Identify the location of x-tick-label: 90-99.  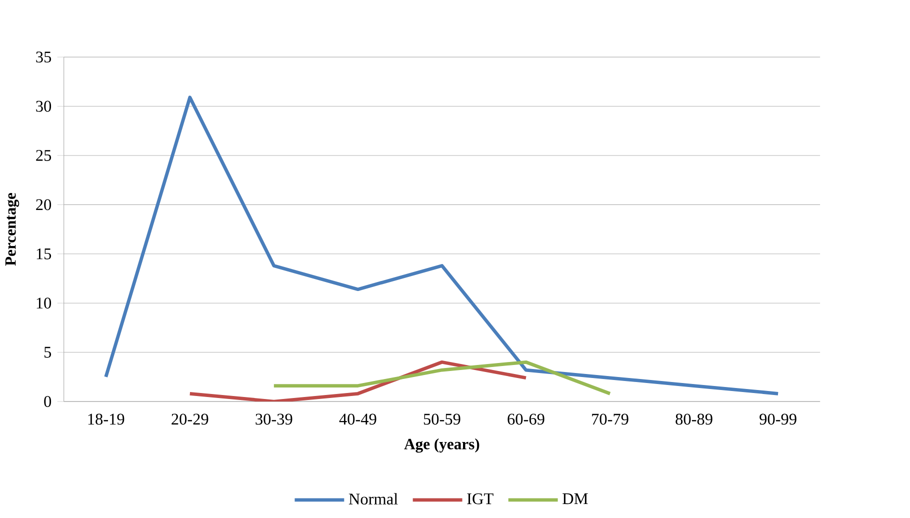
(778, 419).